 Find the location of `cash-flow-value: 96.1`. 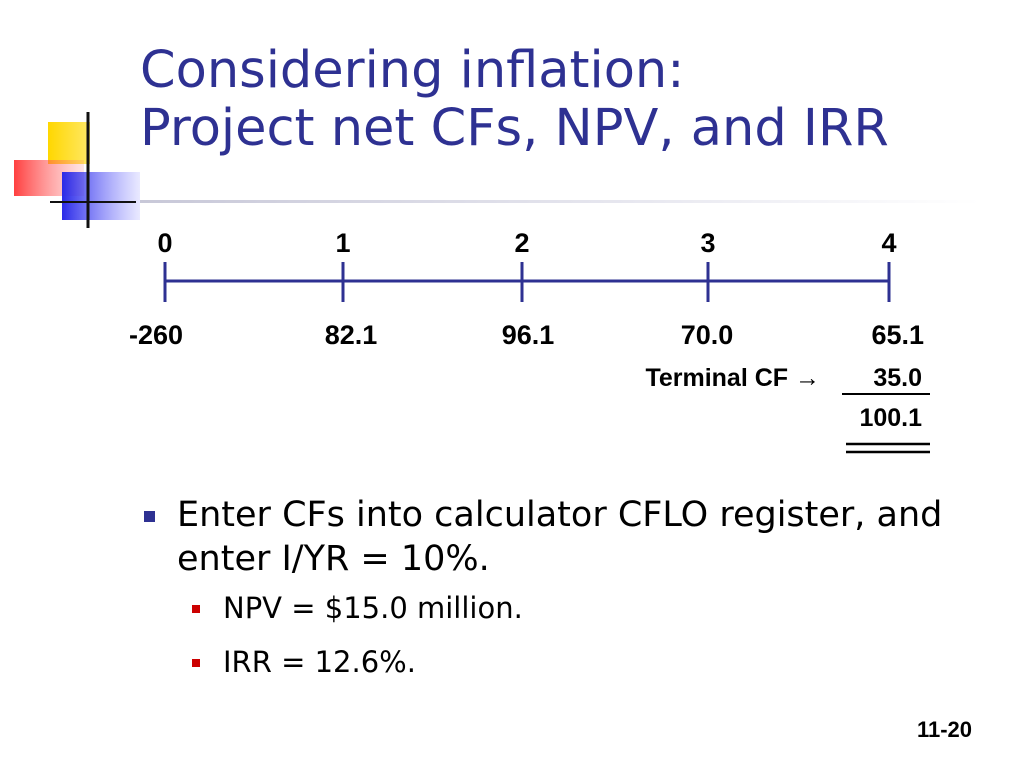

cash-flow-value: 96.1 is located at coordinates (528, 335).